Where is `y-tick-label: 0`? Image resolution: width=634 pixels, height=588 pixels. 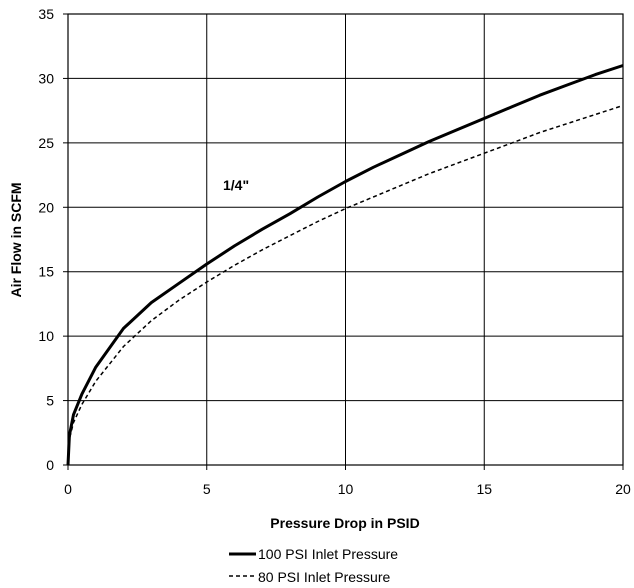
y-tick-label: 0 is located at coordinates (50, 465).